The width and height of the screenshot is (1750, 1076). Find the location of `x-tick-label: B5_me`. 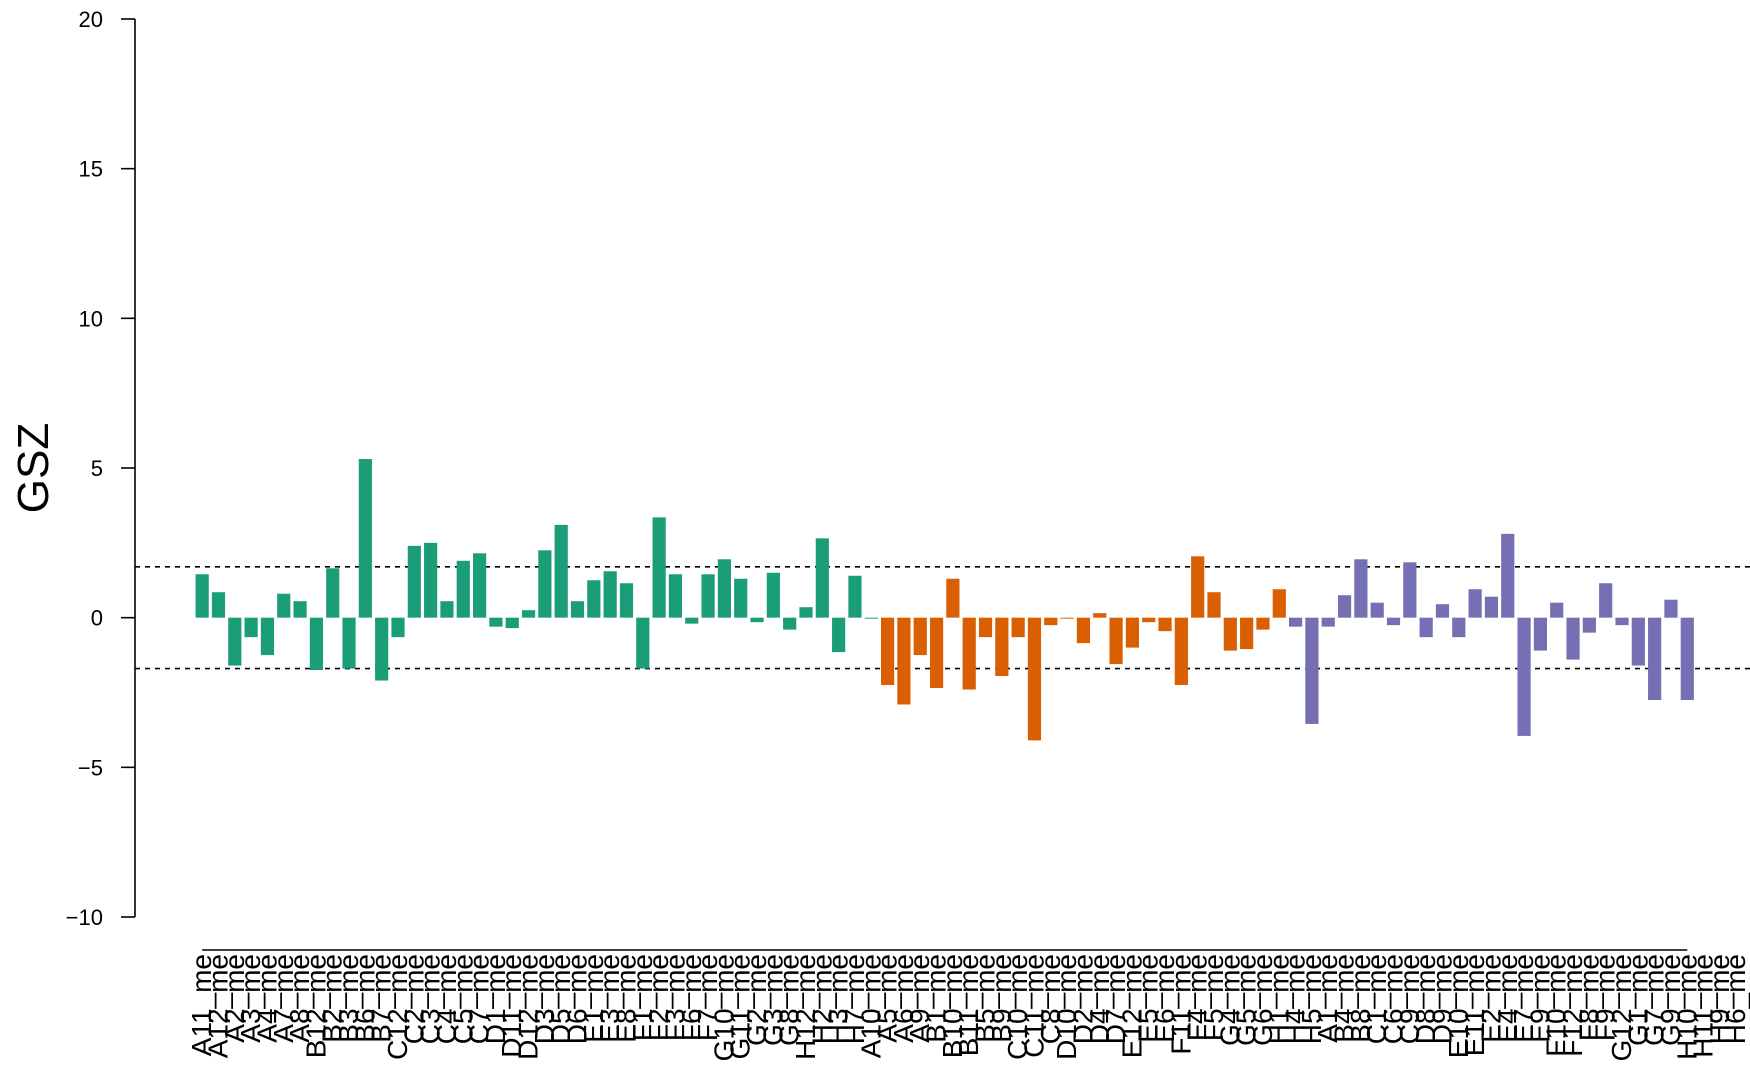

x-tick-label: B5_me is located at coordinates (985, 998).